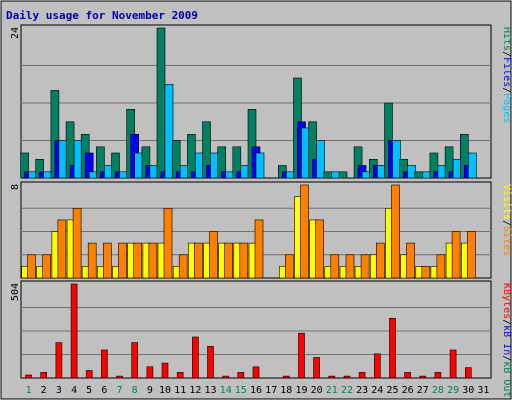  Describe the element at coordinates (150, 390) in the screenshot. I see `day-label-9: 9` at that location.